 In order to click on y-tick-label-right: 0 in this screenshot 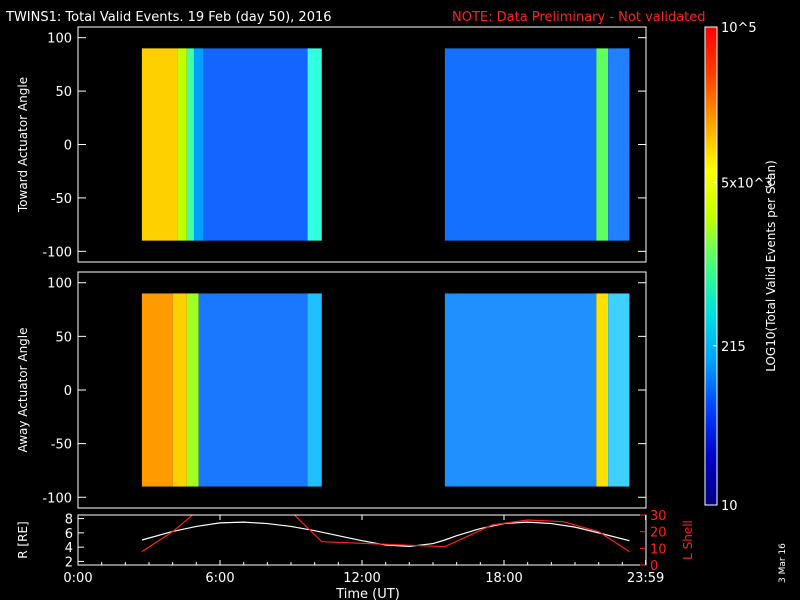, I will do `click(654, 566)`.